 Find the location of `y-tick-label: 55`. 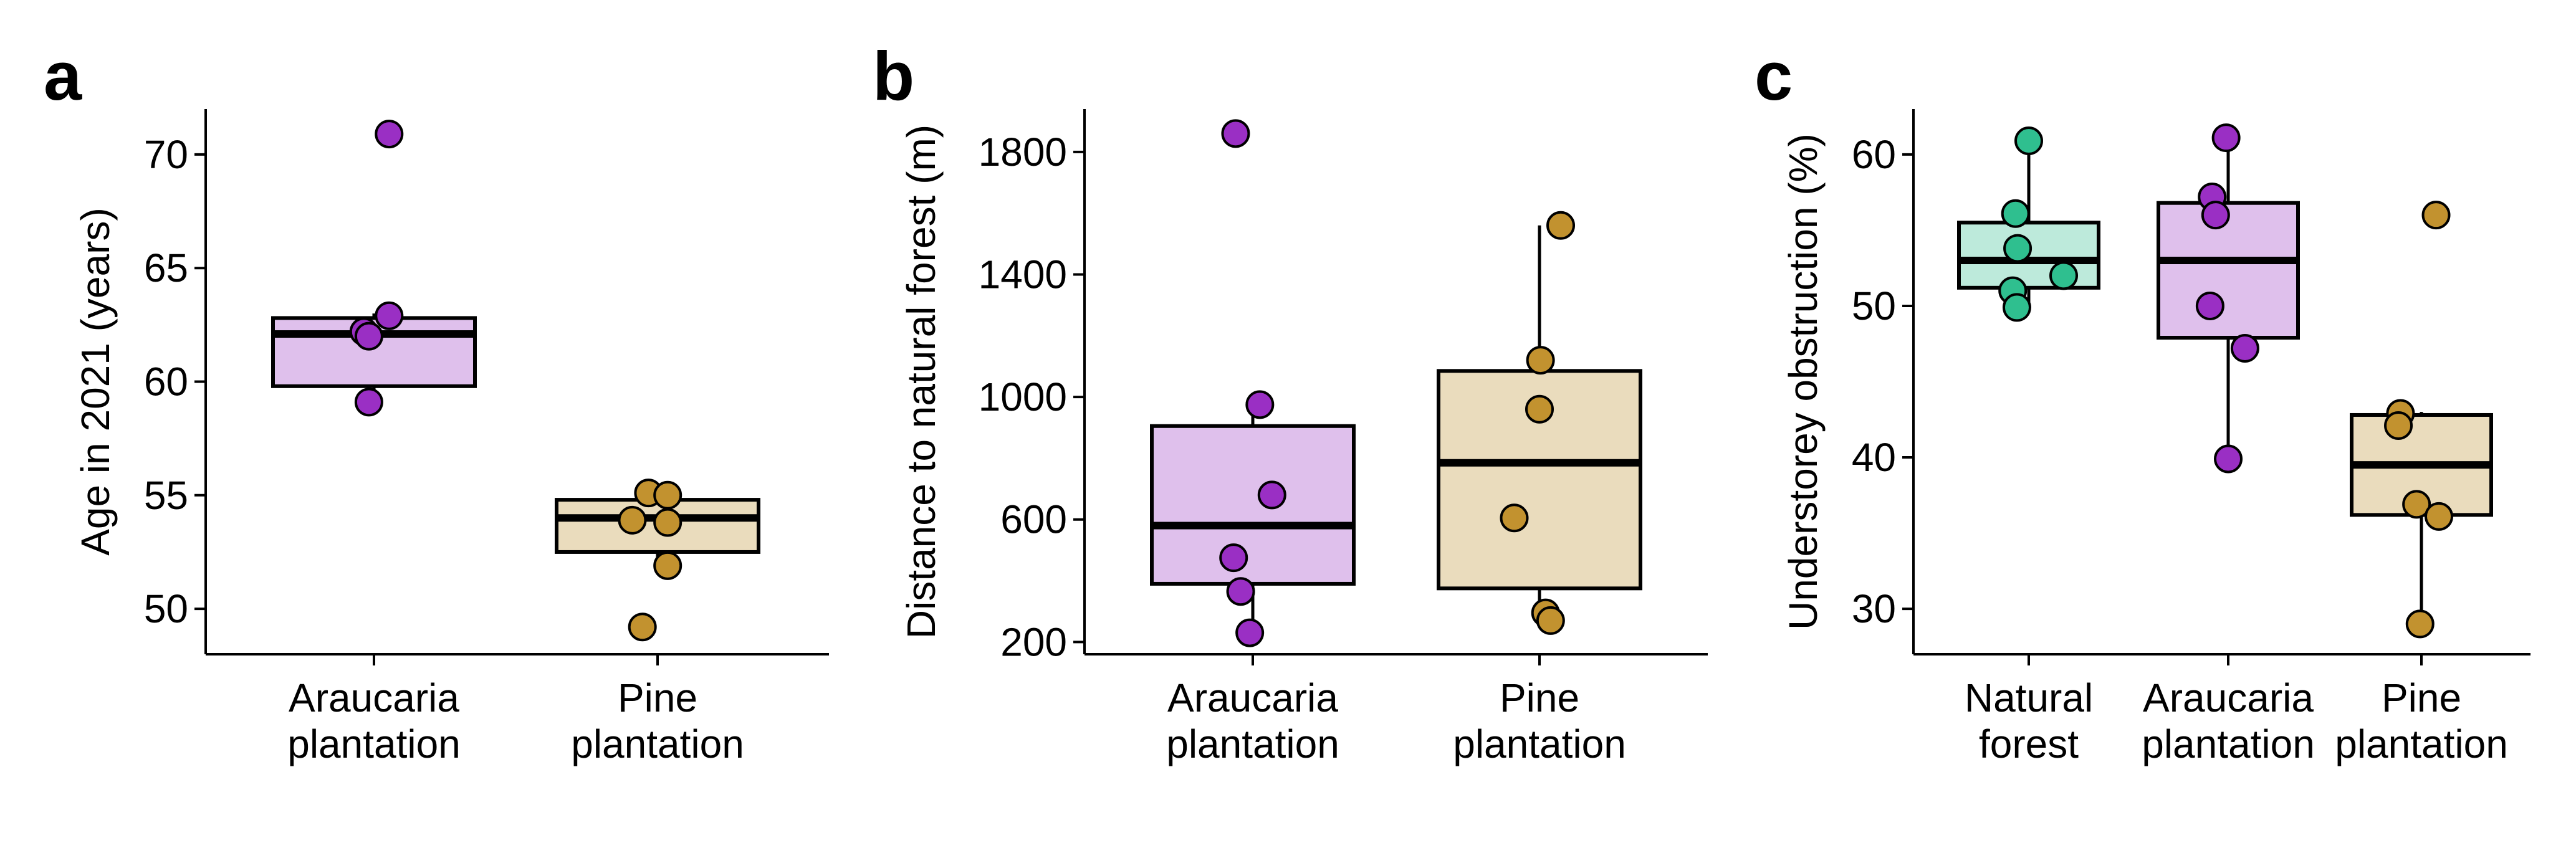

y-tick-label: 55 is located at coordinates (166, 495).